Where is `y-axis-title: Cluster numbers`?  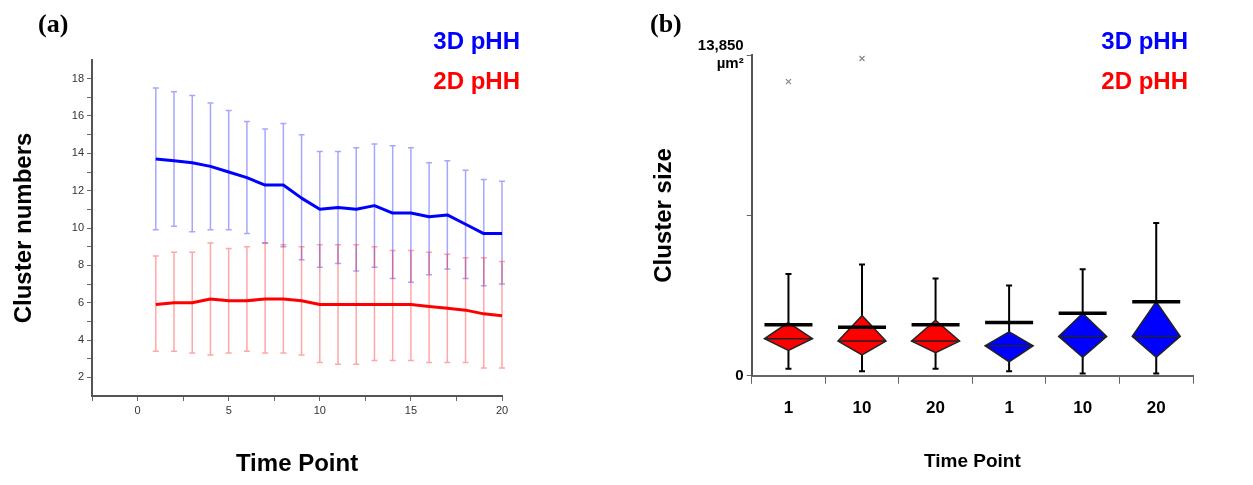
y-axis-title: Cluster numbers is located at coordinates (23, 228).